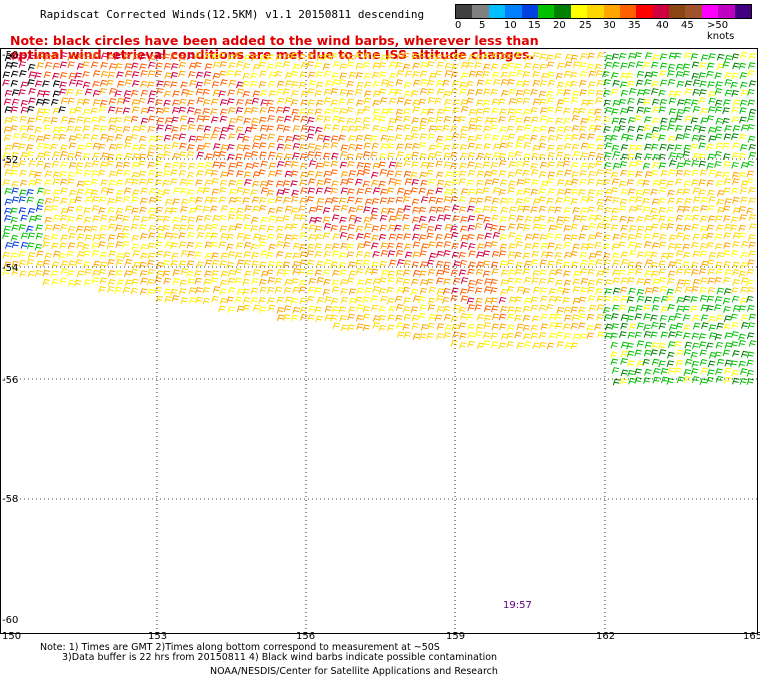 Image resolution: width=760 pixels, height=688 pixels. I want to click on legend-tick-label: 25, so click(585, 25).